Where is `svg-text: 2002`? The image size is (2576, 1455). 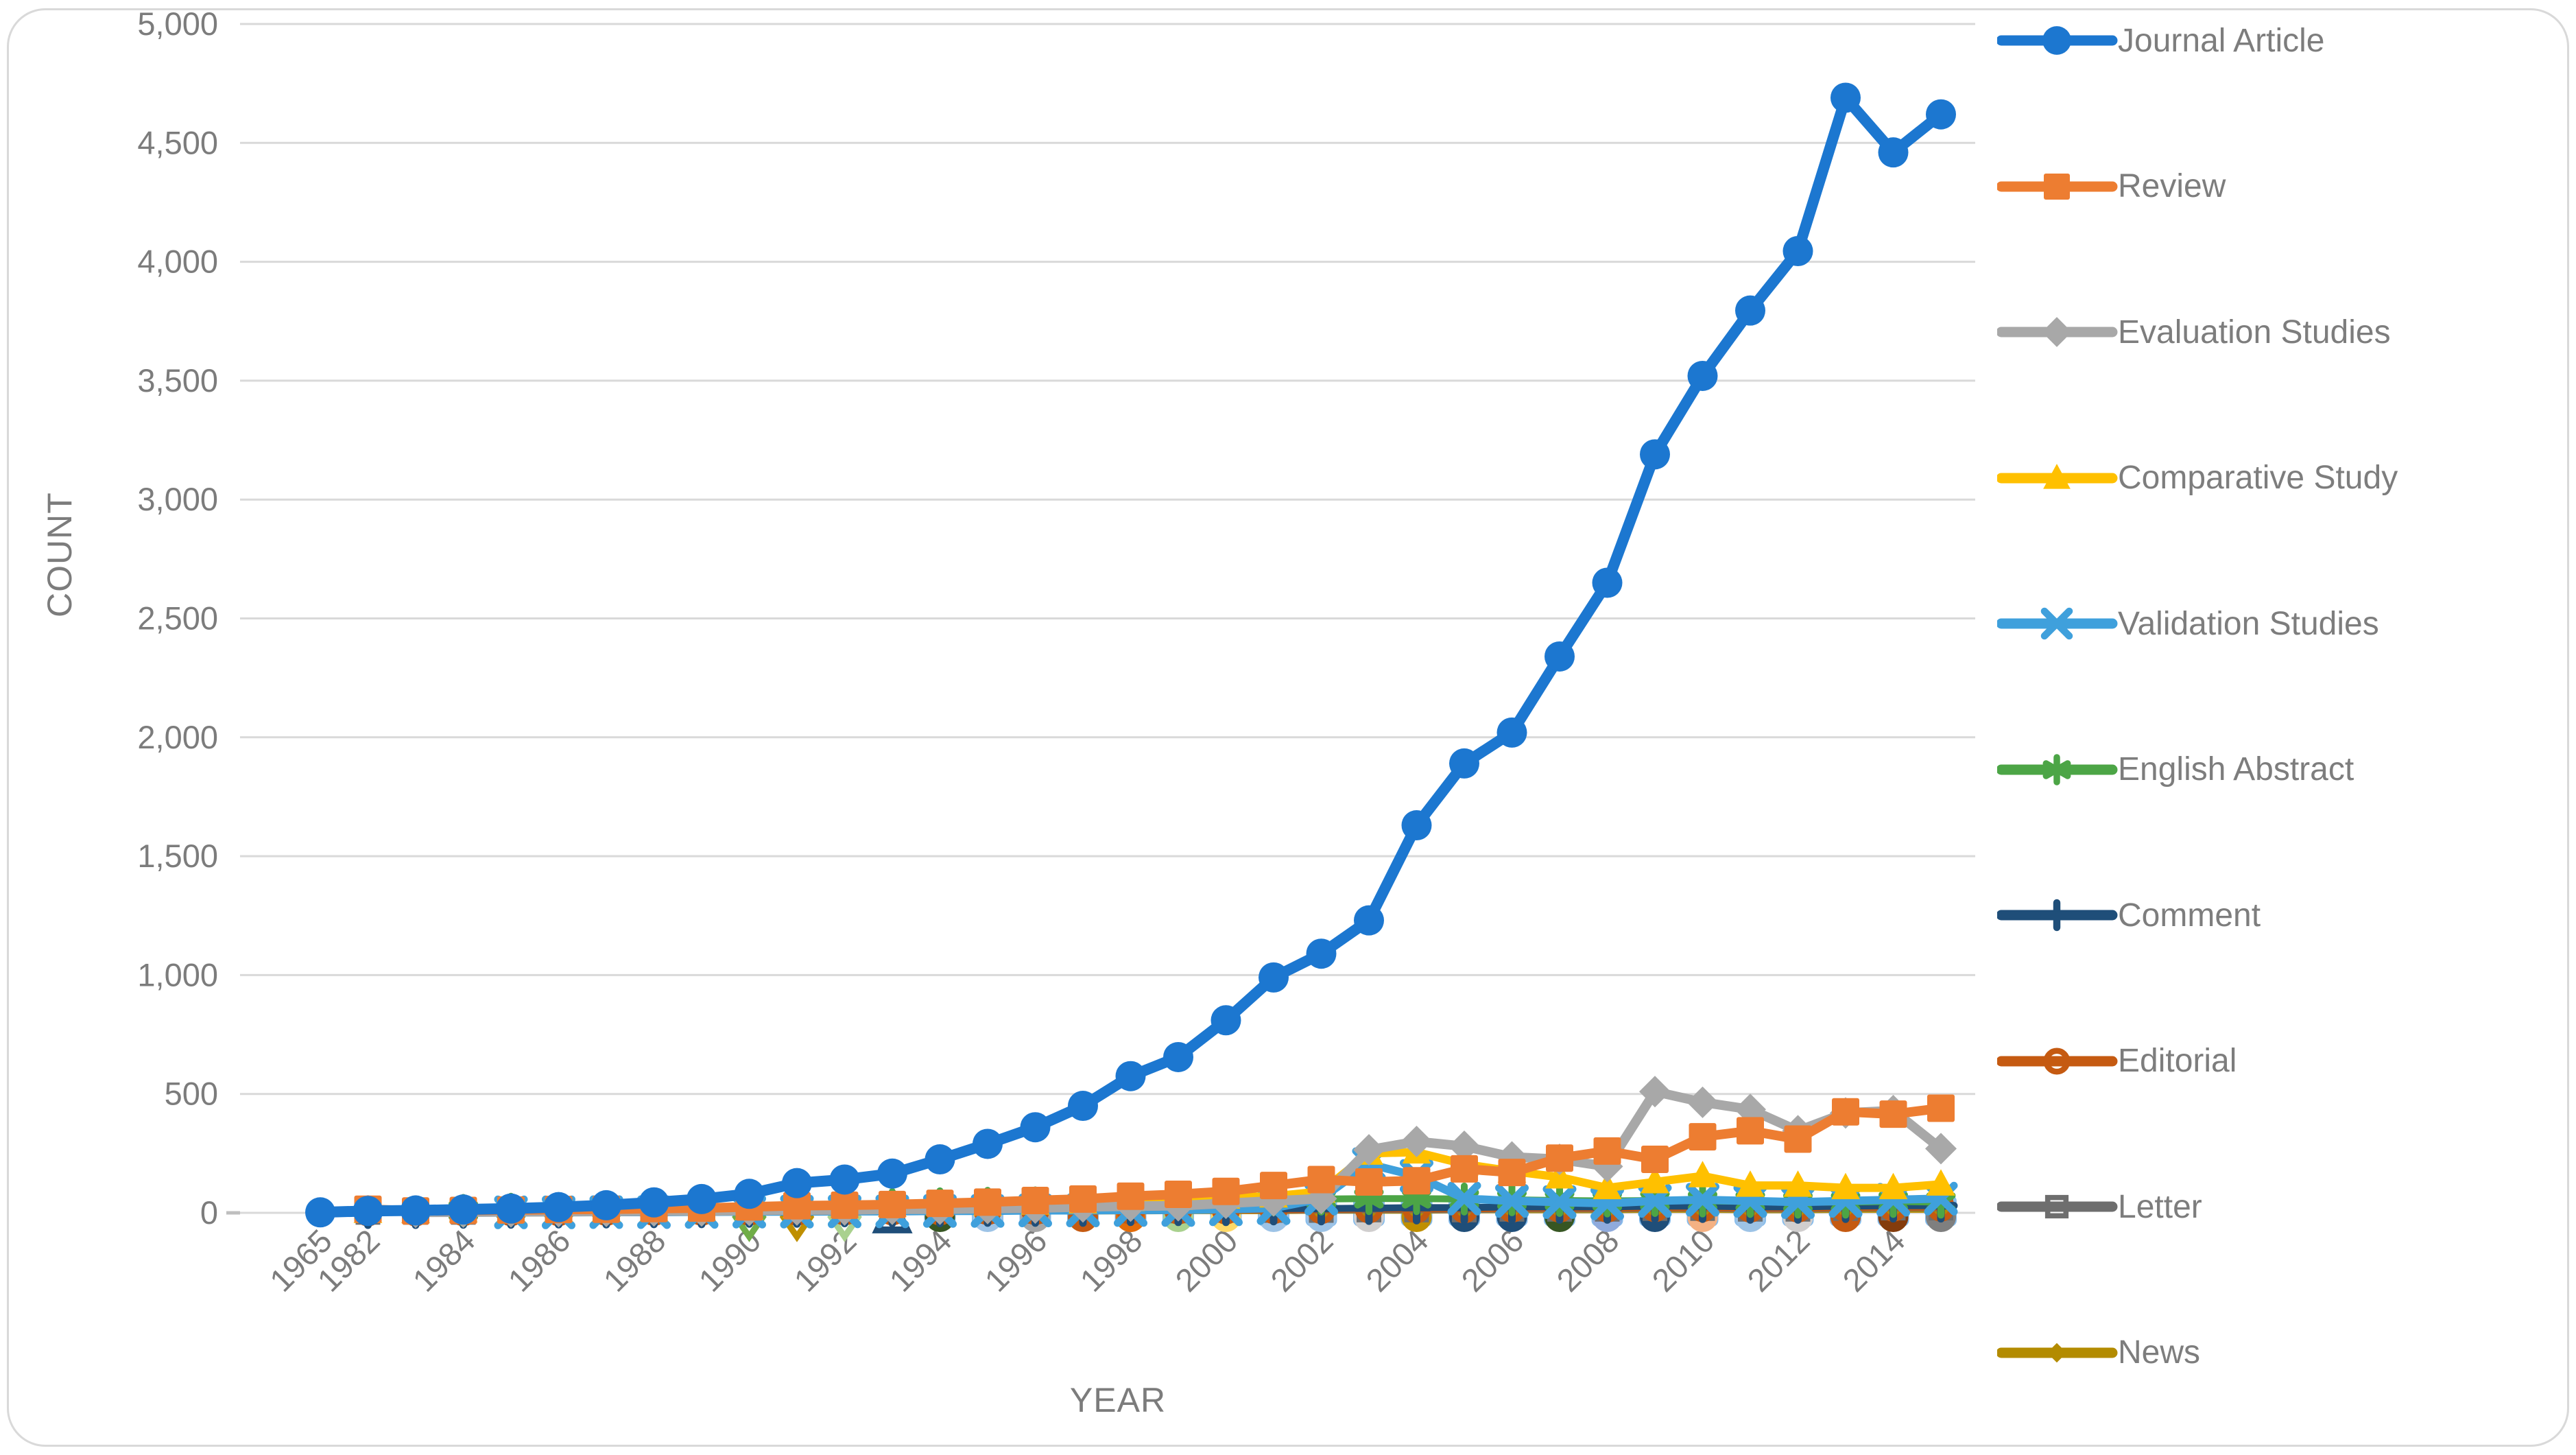
svg-text: 2002 is located at coordinates (1301, 1260).